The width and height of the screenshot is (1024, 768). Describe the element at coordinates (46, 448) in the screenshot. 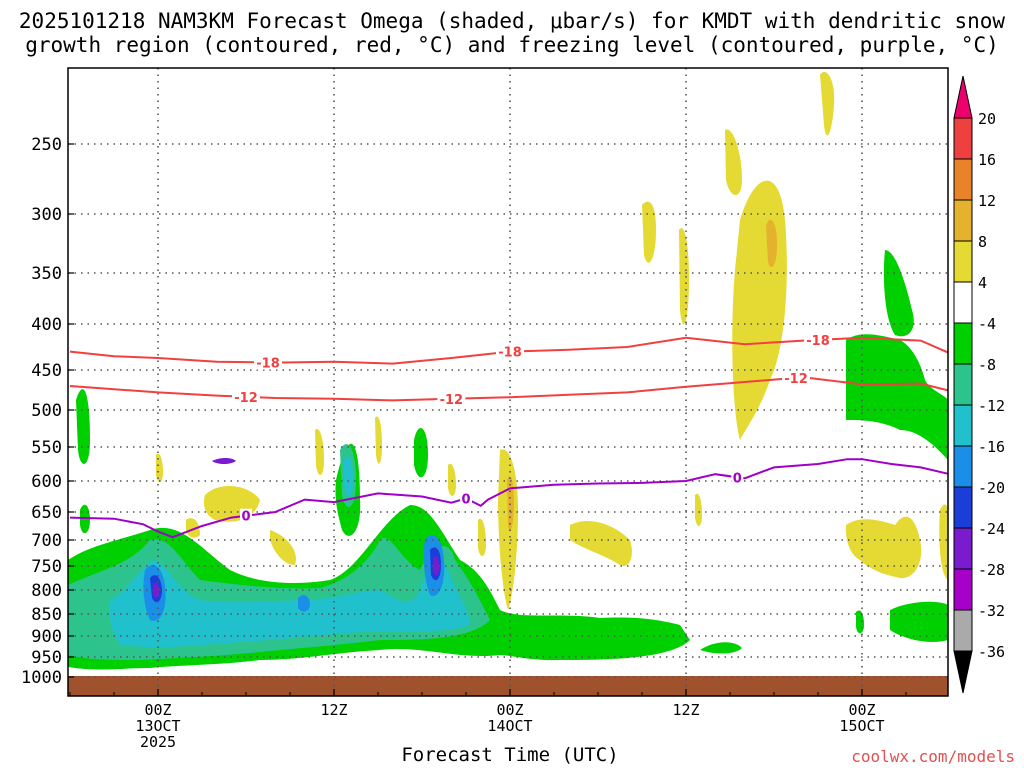

I see `y-tick-label: 550` at that location.